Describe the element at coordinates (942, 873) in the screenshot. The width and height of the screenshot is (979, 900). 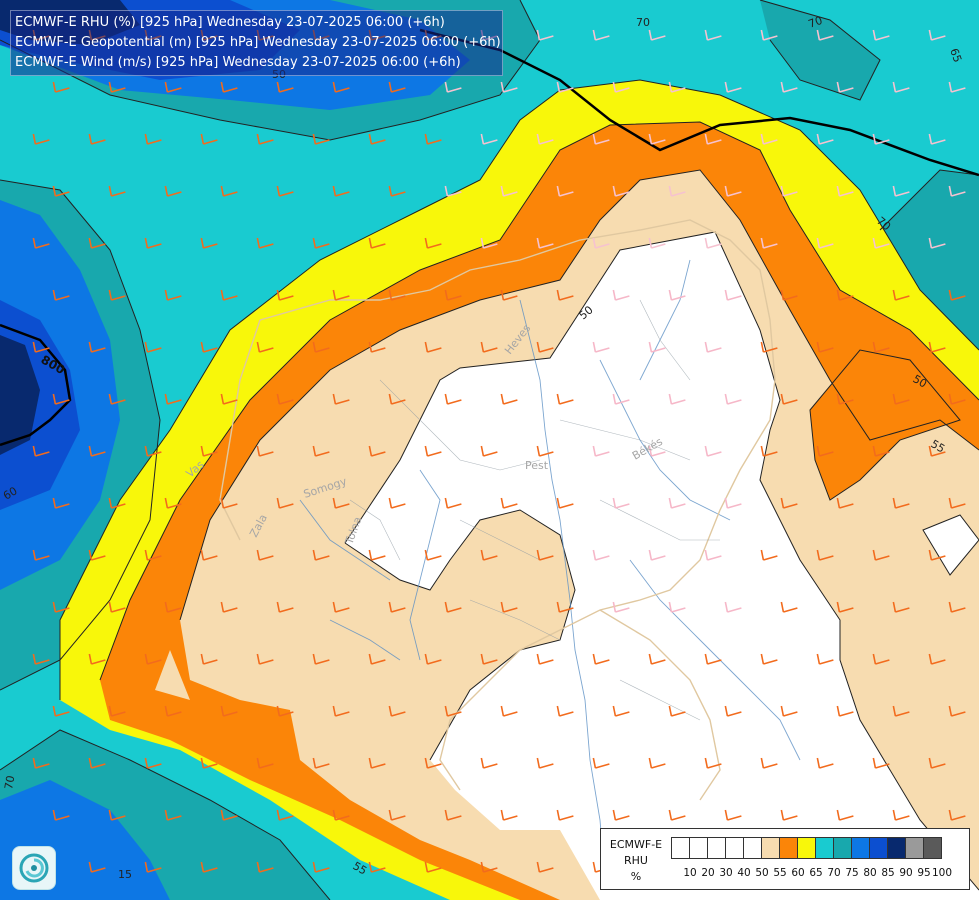
I see `legend-tick-label: 100` at that location.